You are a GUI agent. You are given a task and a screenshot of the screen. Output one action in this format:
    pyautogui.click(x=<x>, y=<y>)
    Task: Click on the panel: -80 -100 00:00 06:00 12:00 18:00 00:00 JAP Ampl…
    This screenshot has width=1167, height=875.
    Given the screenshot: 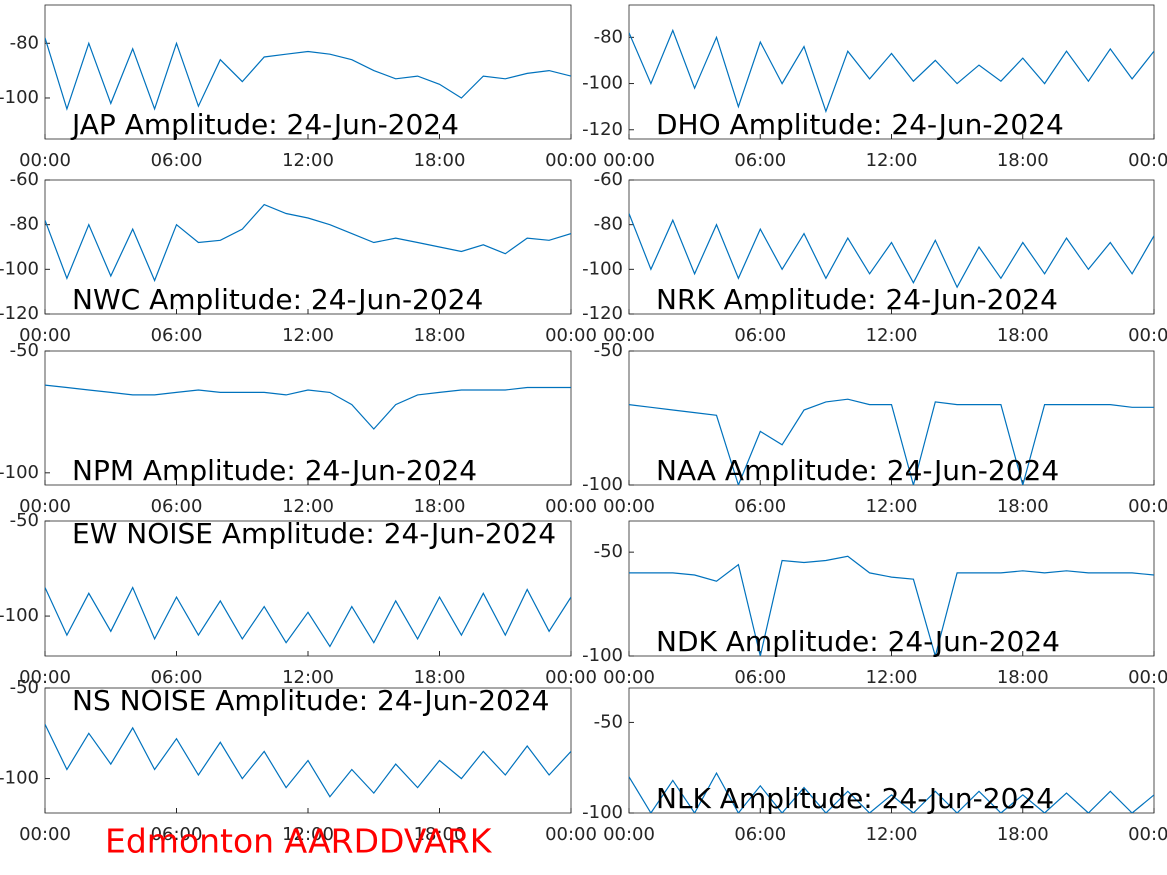 What is the action you would take?
    pyautogui.click(x=298, y=87)
    